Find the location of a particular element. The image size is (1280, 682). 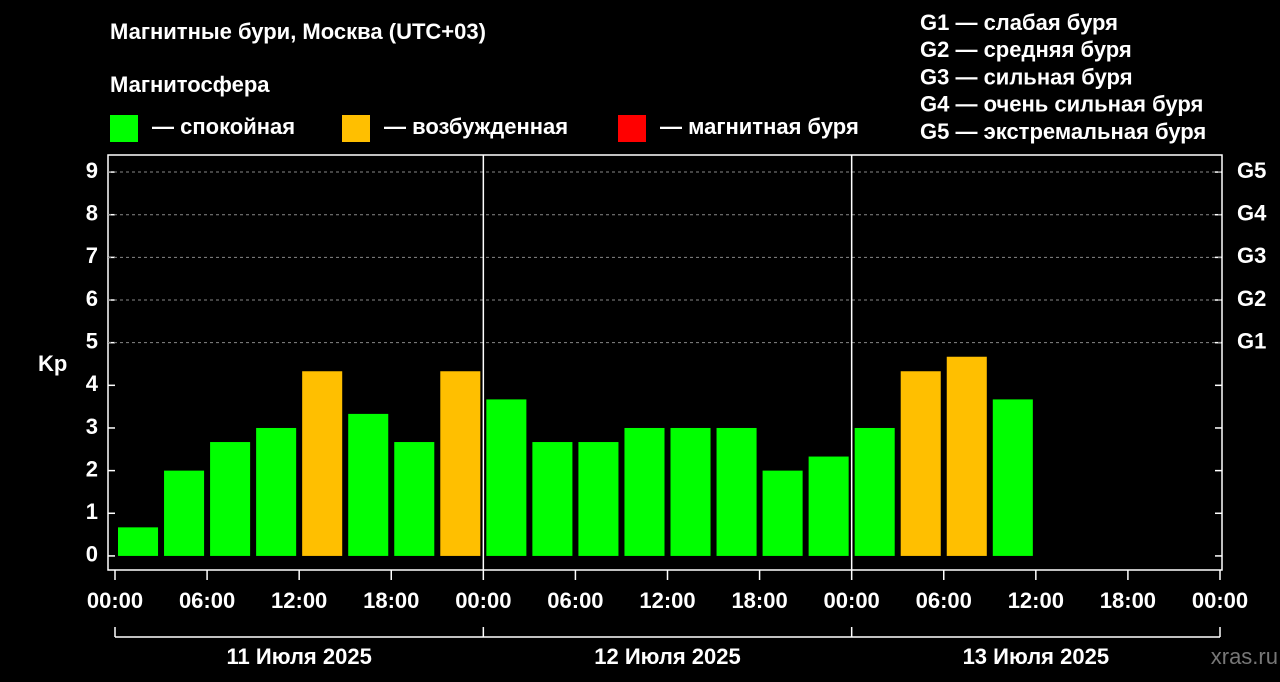

y-tick-label: 3 is located at coordinates (92, 426).